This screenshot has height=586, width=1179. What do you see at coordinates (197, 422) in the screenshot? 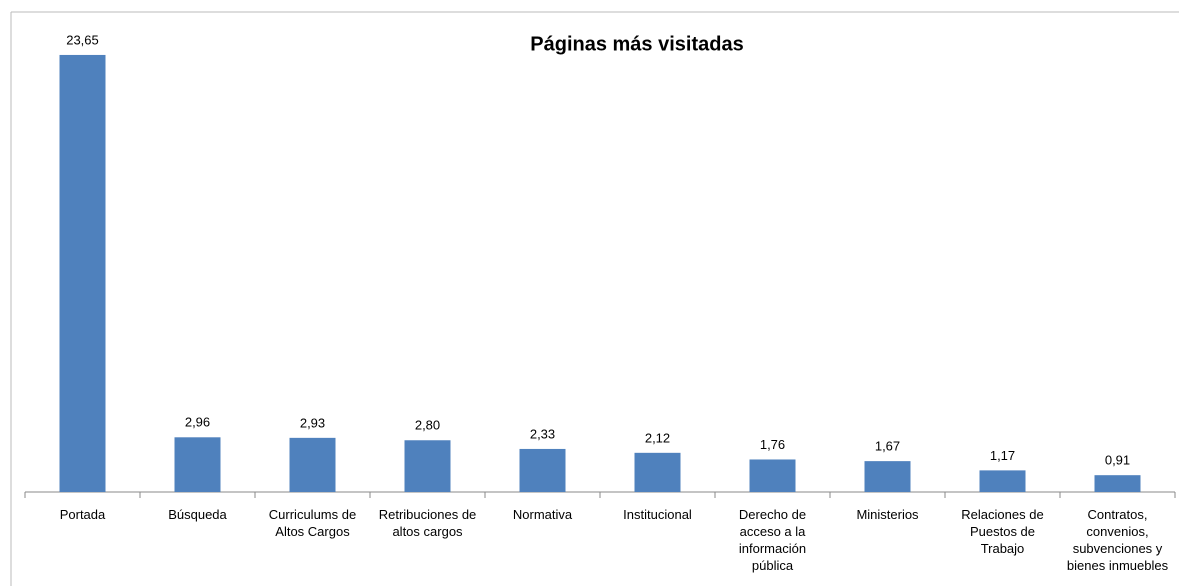
I see `data-label: 2,96` at bounding box center [197, 422].